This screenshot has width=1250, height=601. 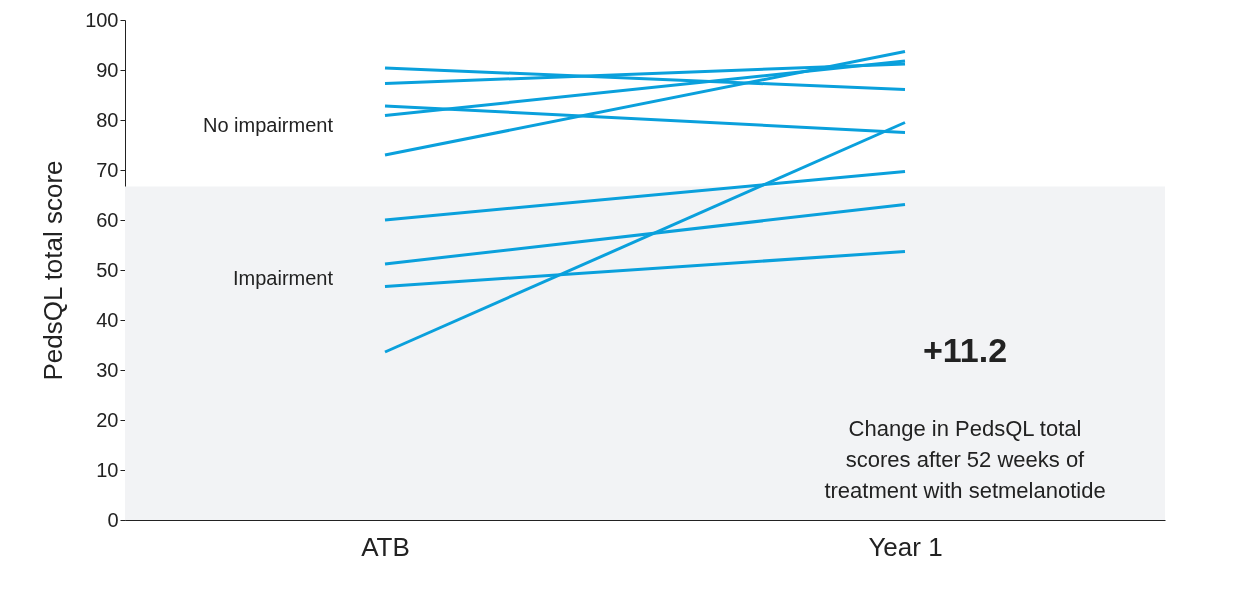 I want to click on annotation: Impairment, so click(x=283, y=278).